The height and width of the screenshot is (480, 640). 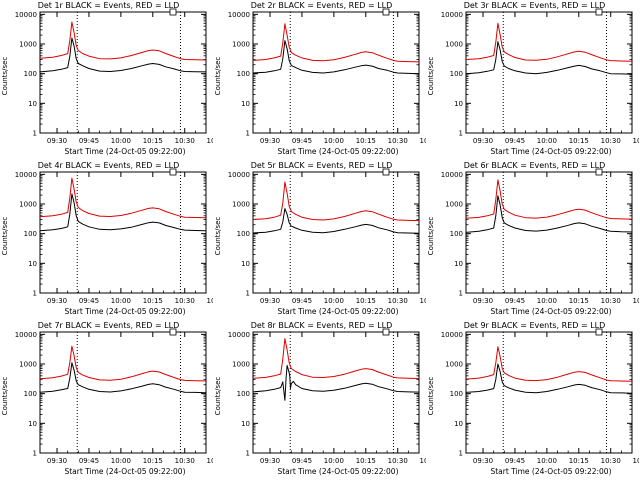 What do you see at coordinates (108, 5) in the screenshot?
I see `panel-title: Det 1r BLACK = Events, RED = LLD` at bounding box center [108, 5].